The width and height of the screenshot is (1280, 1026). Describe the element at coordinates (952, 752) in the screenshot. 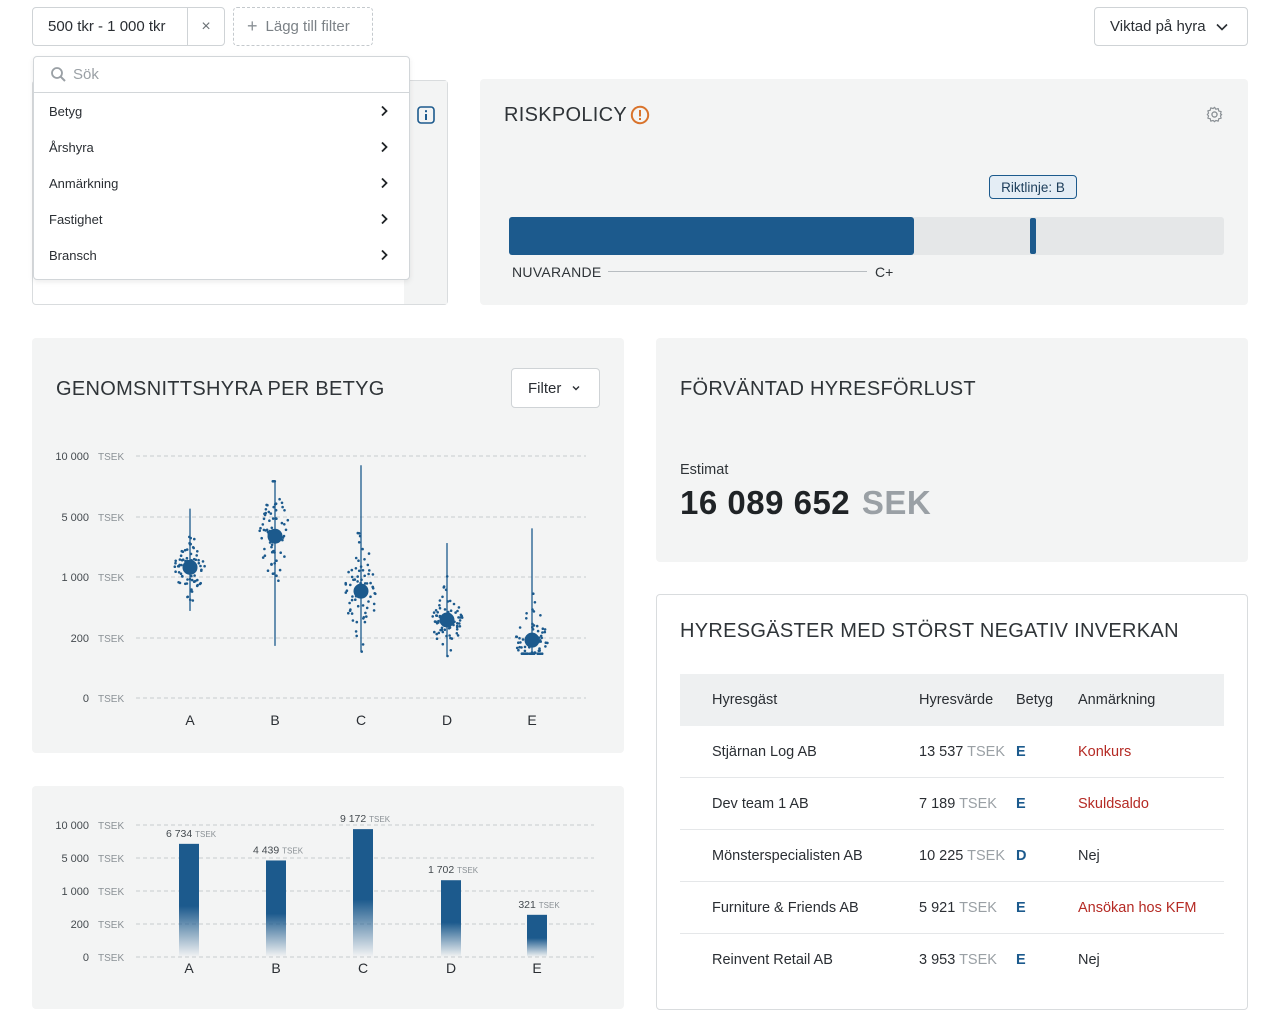

I see `table-row: Stjärnan Log AB 13 537 TSEK E Konkurs` at that location.